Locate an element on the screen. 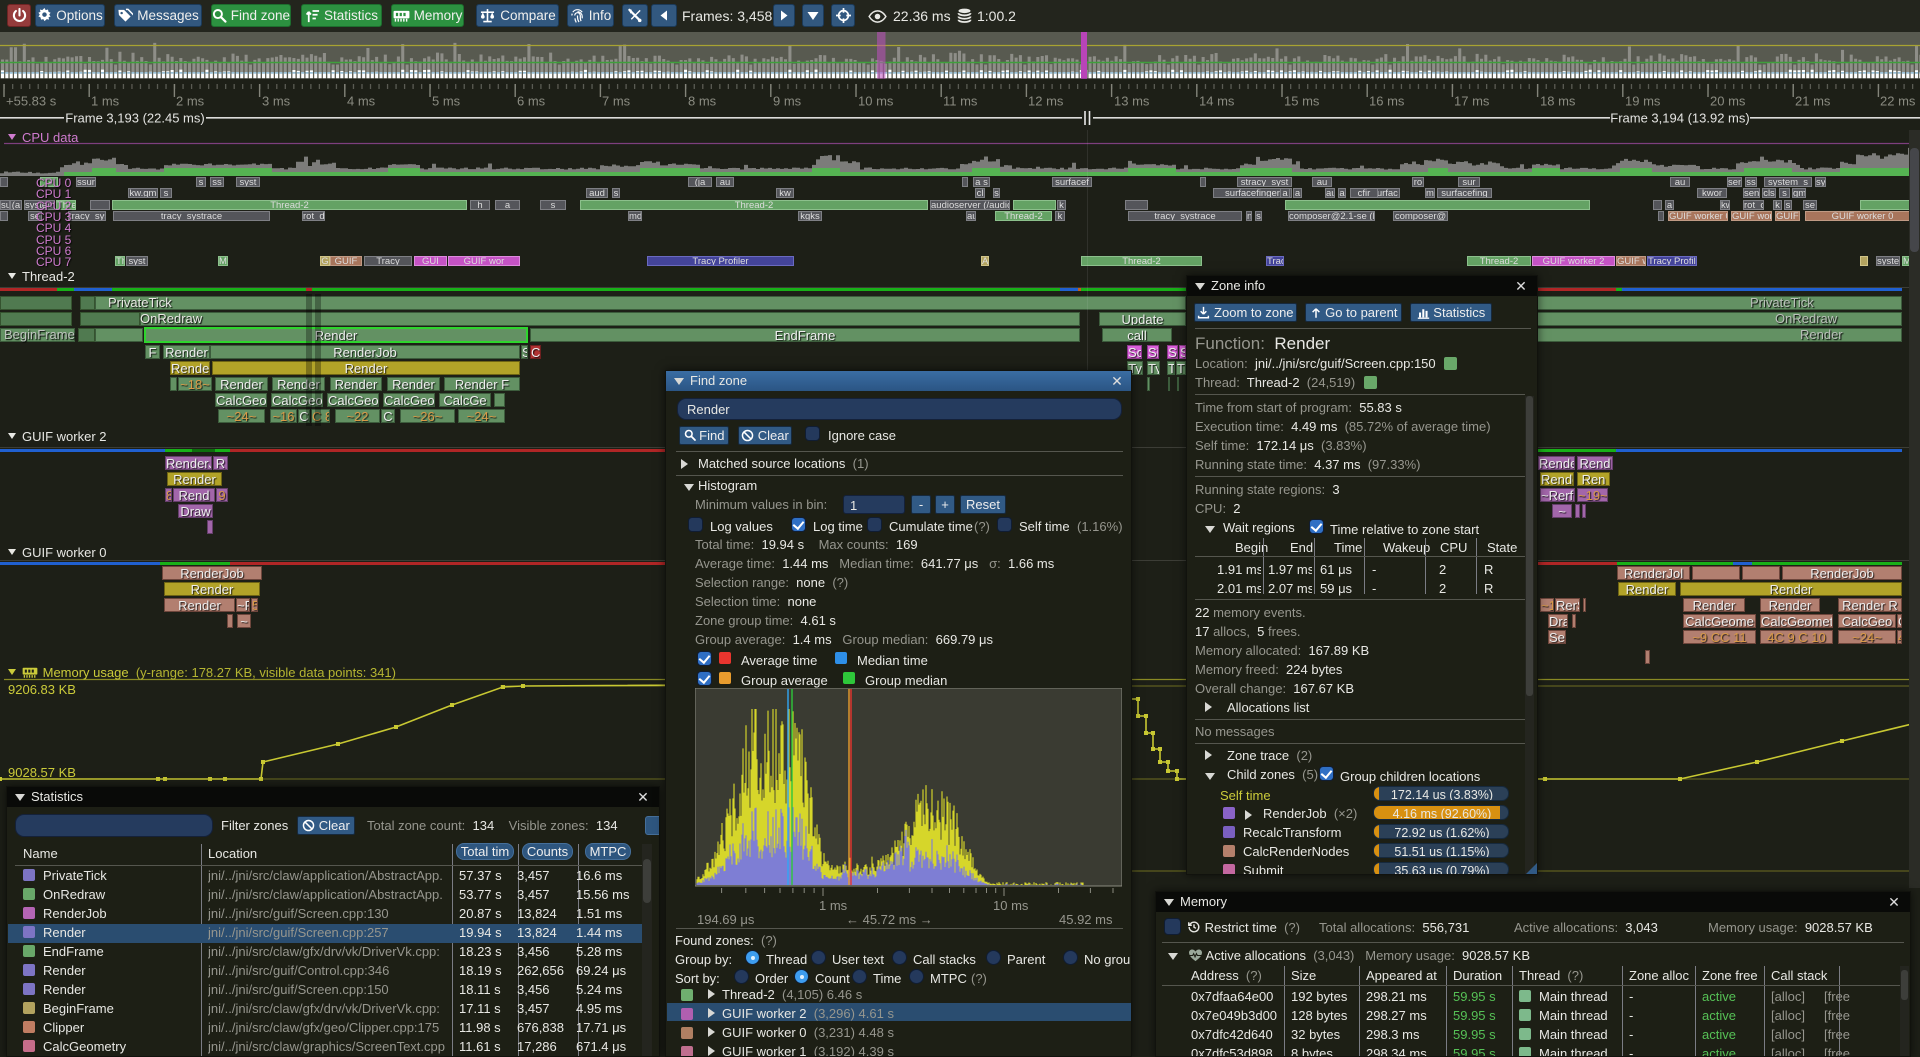 The image size is (1920, 1057). svg-text: 5 ms is located at coordinates (446, 101).